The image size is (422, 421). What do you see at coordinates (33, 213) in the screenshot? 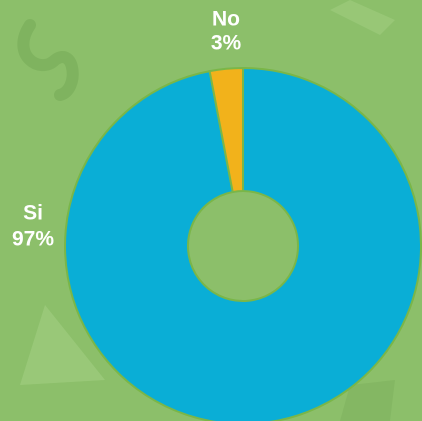
I see `category-label: Si` at bounding box center [33, 213].